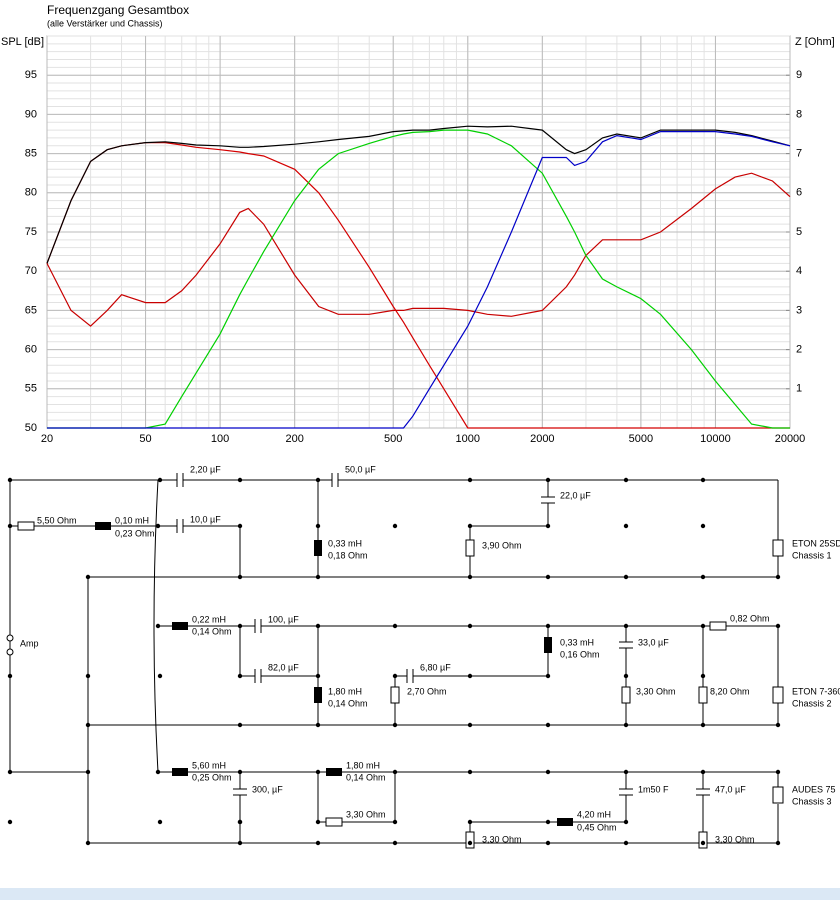 Image resolution: width=840 pixels, height=900 pixels. I want to click on y2-tick-label: 5, so click(799, 232).